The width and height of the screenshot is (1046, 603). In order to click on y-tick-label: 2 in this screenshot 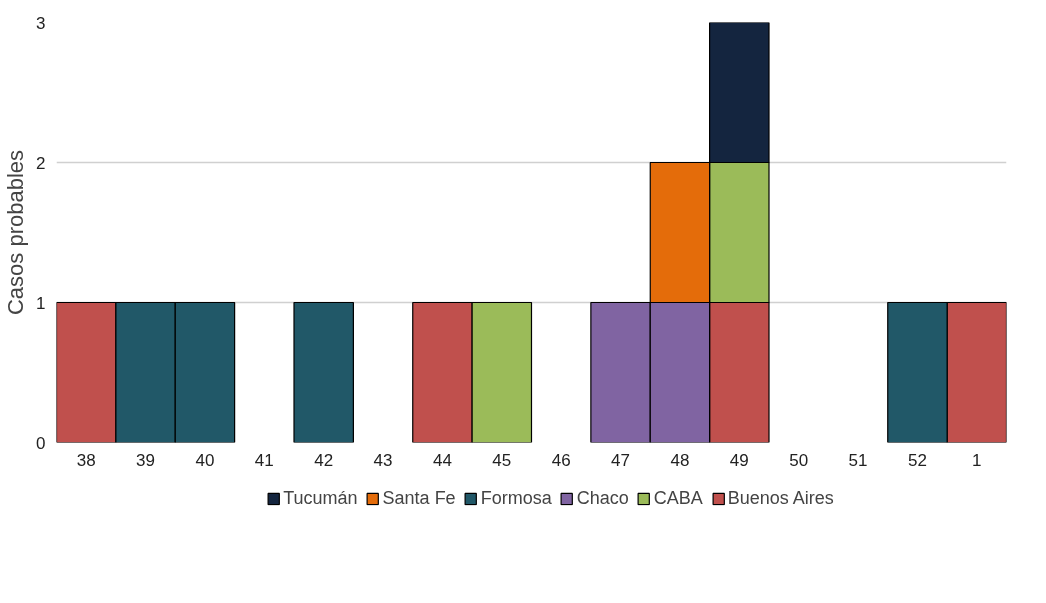, I will do `click(41, 163)`.